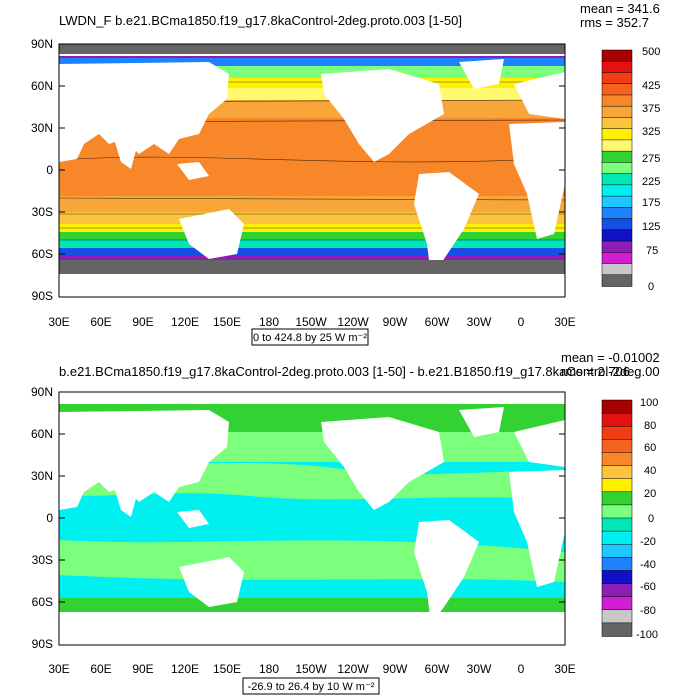  I want to click on colorbar-label: 100, so click(649, 403).